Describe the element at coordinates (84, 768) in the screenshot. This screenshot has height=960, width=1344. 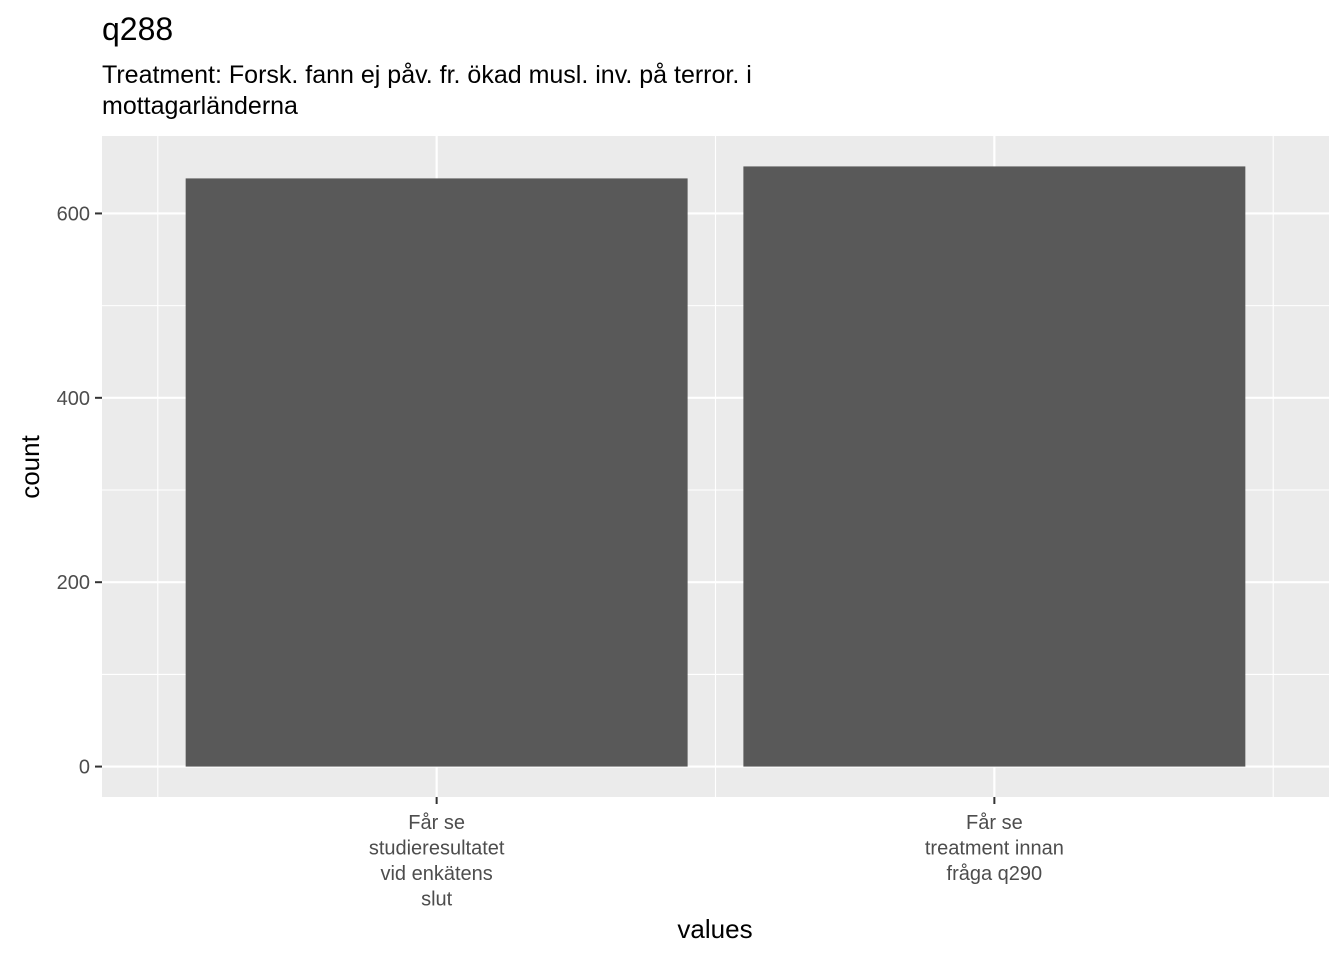
I see `y-tick-label: 0` at that location.